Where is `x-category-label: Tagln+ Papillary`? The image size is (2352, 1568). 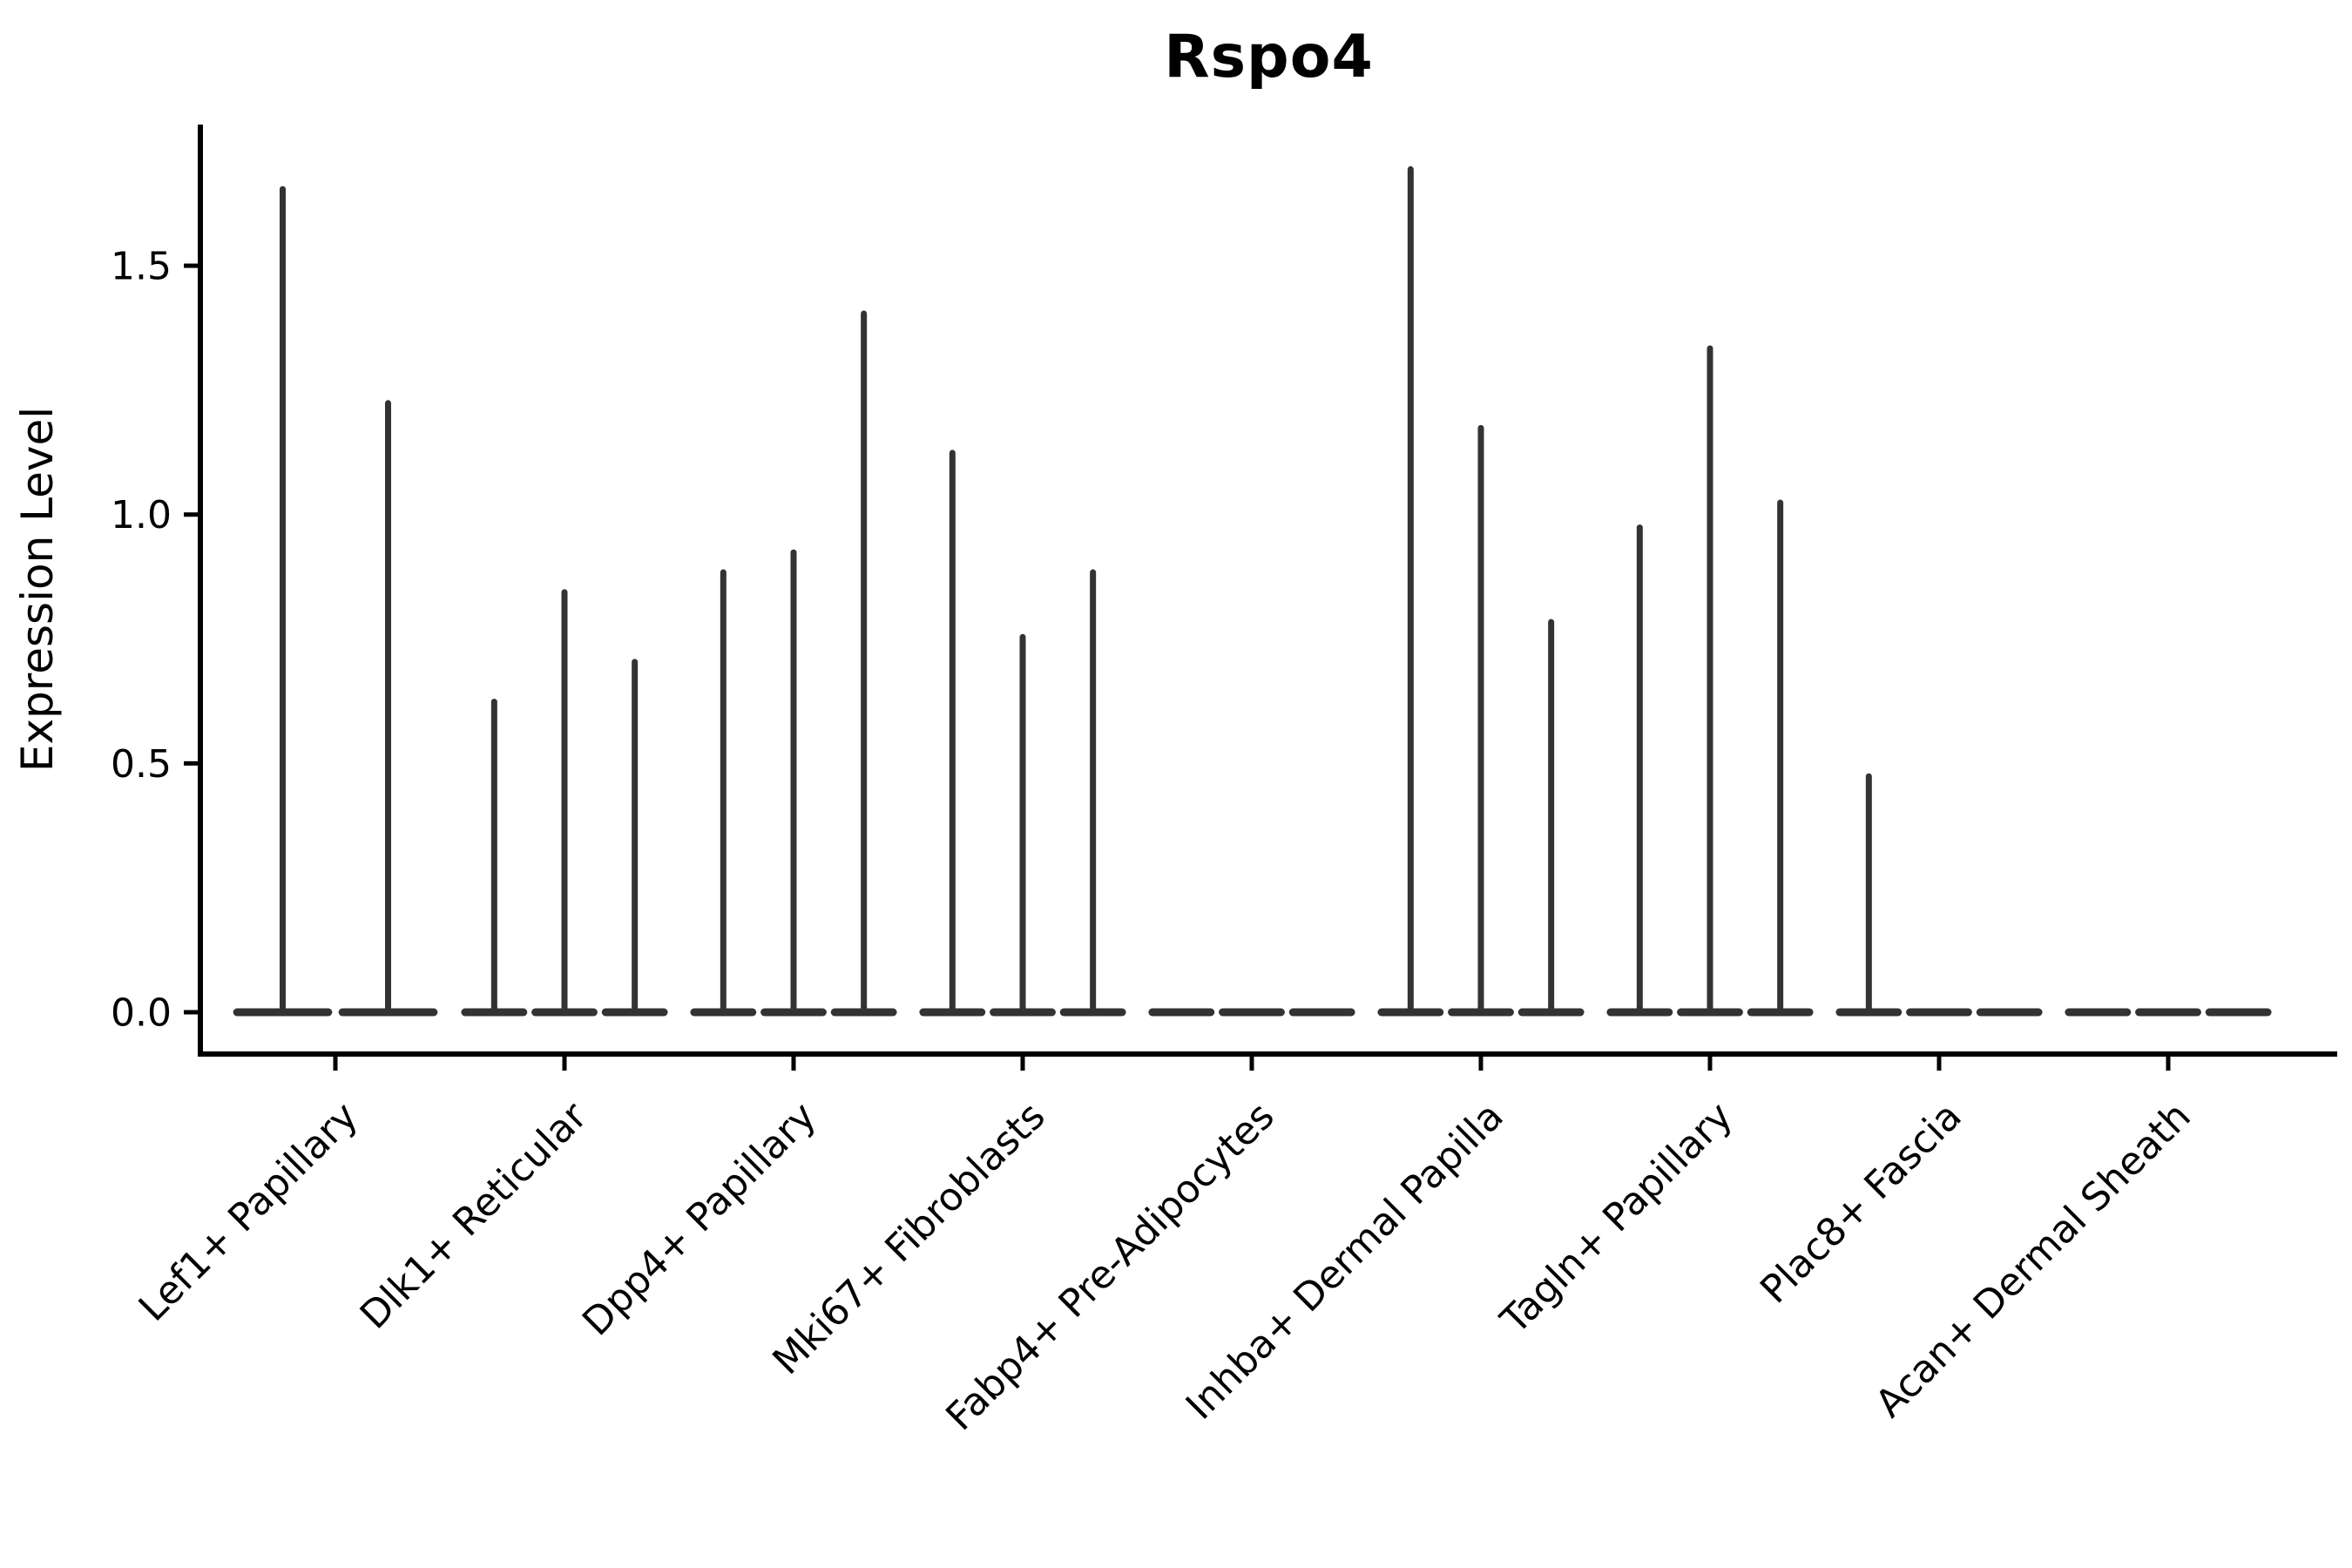
x-category-label: Tagln+ Papillary is located at coordinates (1616, 1218).